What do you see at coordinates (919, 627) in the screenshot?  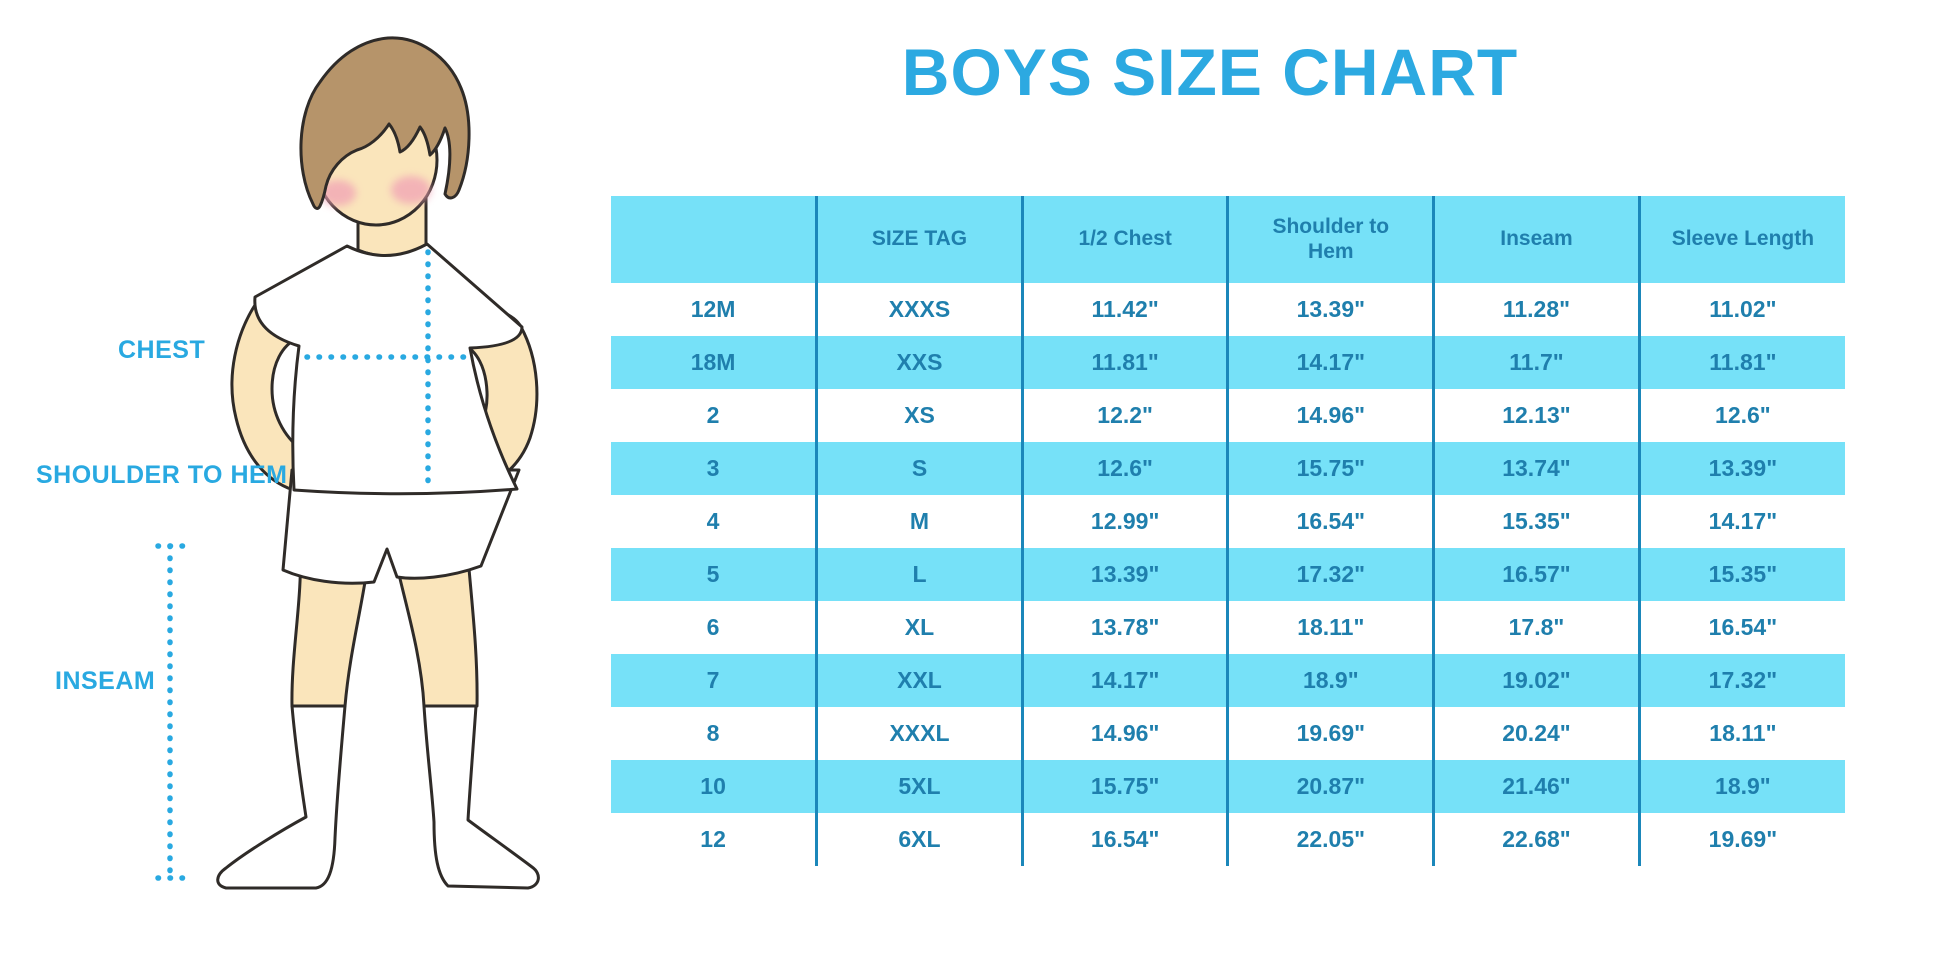 I see `table-cell: XL` at bounding box center [919, 627].